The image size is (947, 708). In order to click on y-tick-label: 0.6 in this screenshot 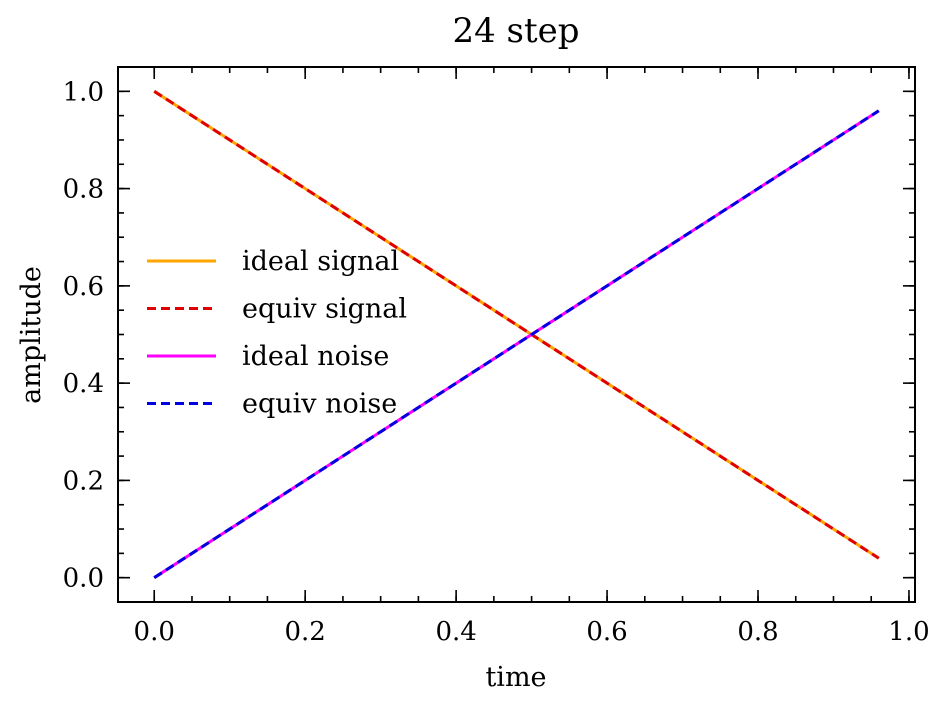, I will do `click(83, 287)`.